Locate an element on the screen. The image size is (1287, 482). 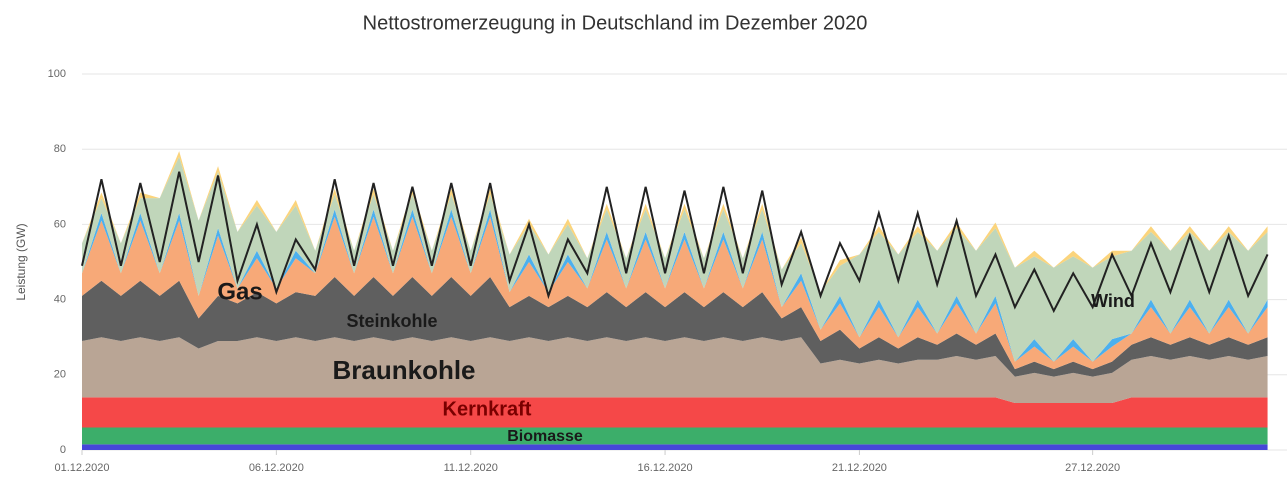
x-tick-label: 06.12.2020 is located at coordinates (276, 468).